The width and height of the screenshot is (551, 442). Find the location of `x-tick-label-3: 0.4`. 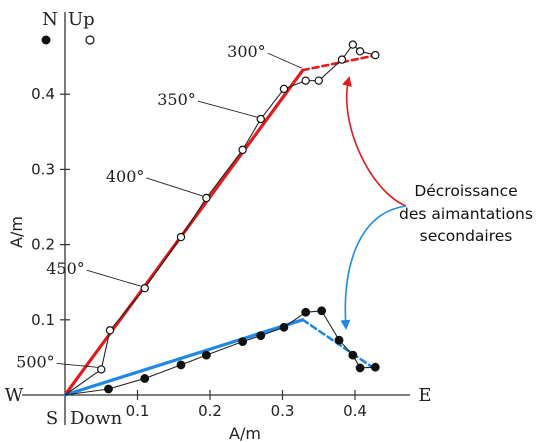

x-tick-label-3: 0.4 is located at coordinates (355, 411).